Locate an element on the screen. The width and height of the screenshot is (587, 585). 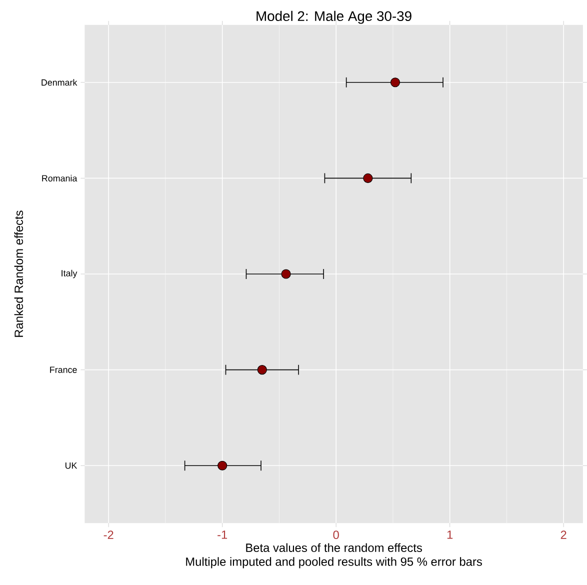
y-tick-label: Italy is located at coordinates (70, 274).